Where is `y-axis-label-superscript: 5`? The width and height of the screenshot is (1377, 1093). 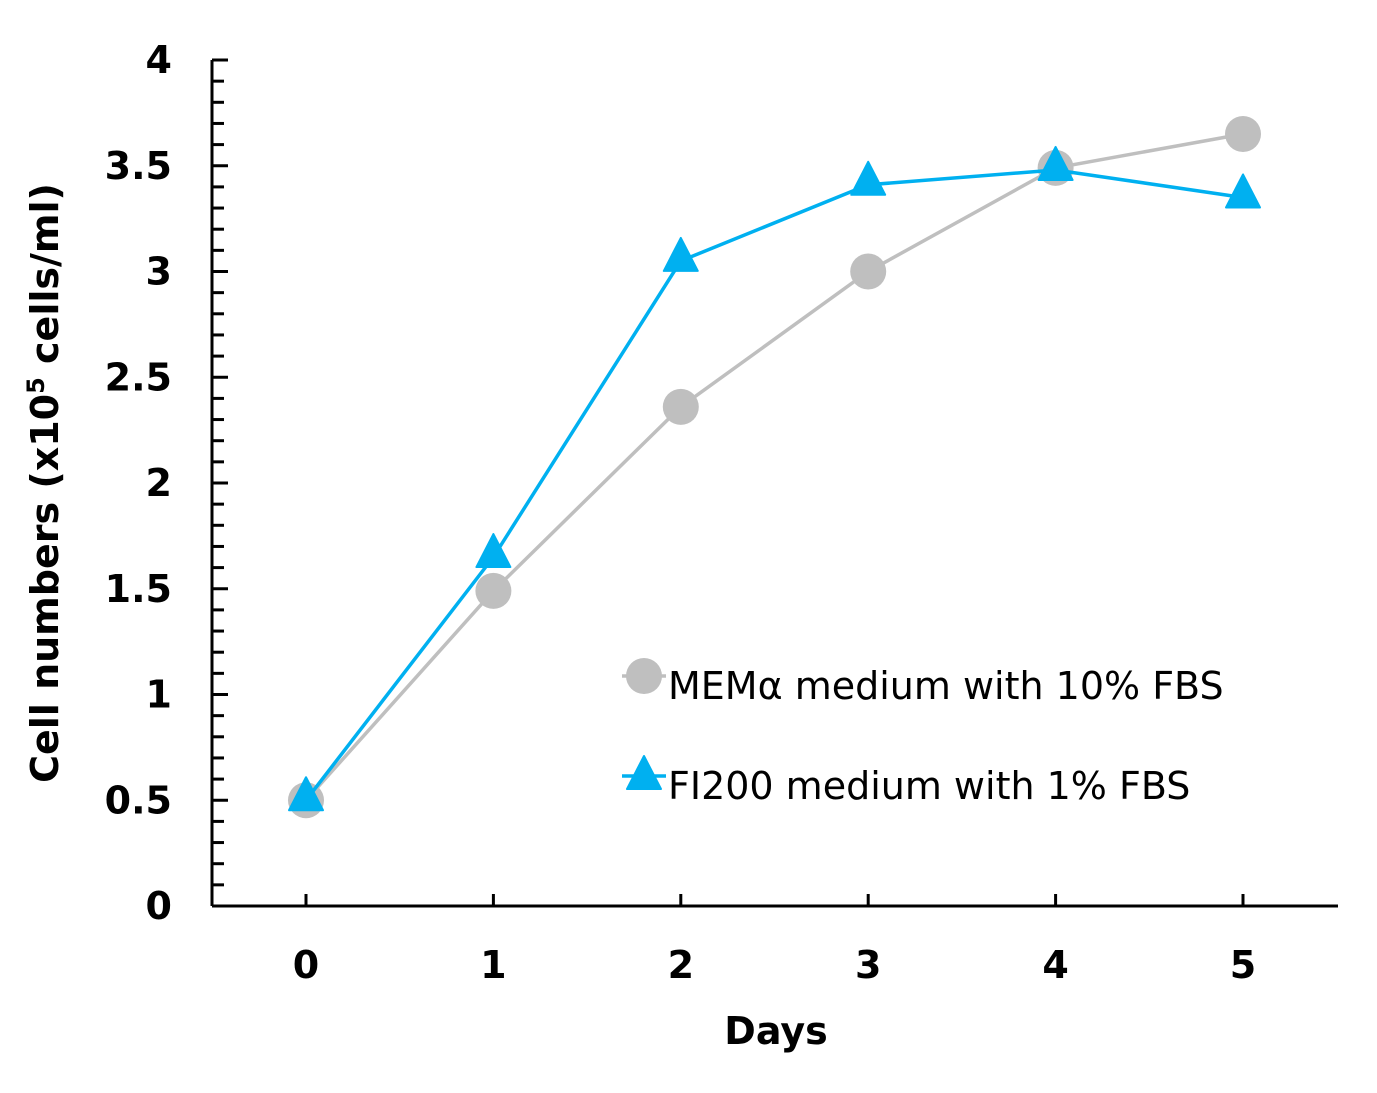 y-axis-label-superscript: 5 is located at coordinates (36, 385).